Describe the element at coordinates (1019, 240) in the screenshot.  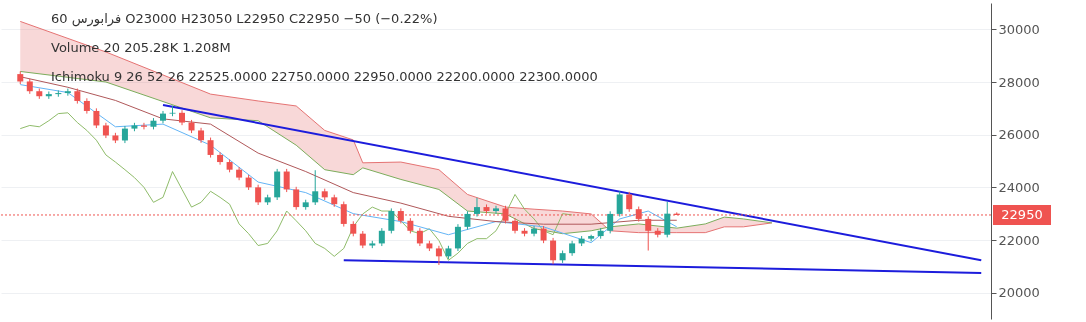
I see `y-tick-label: 22000` at that location.